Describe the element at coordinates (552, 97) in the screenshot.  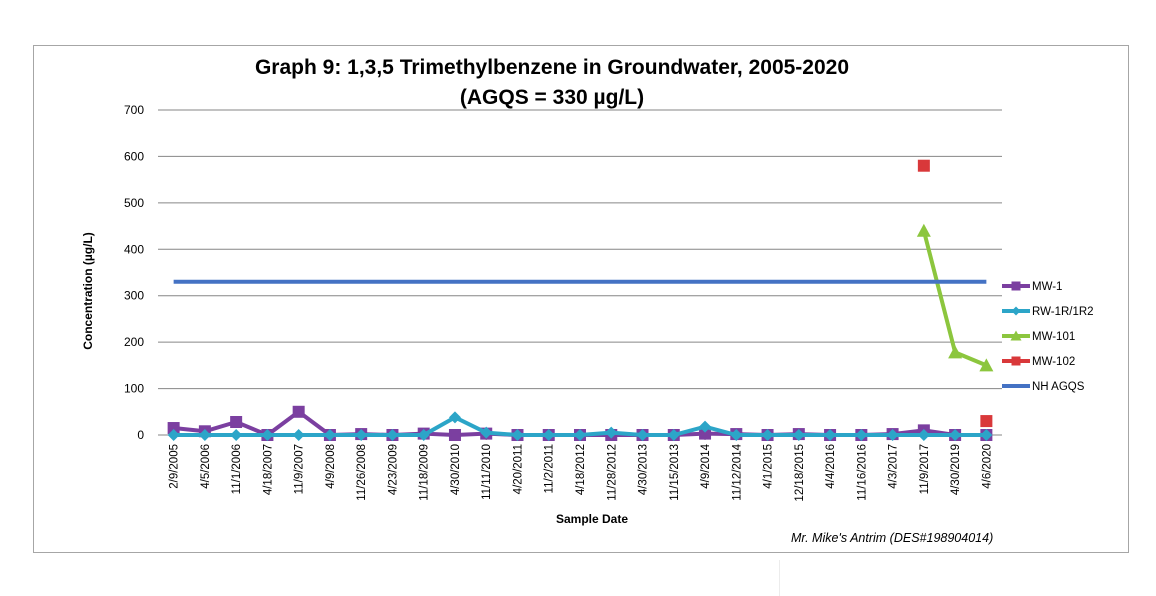
I see `chart-subtitle: (AGQS = 330 µg/L)` at that location.